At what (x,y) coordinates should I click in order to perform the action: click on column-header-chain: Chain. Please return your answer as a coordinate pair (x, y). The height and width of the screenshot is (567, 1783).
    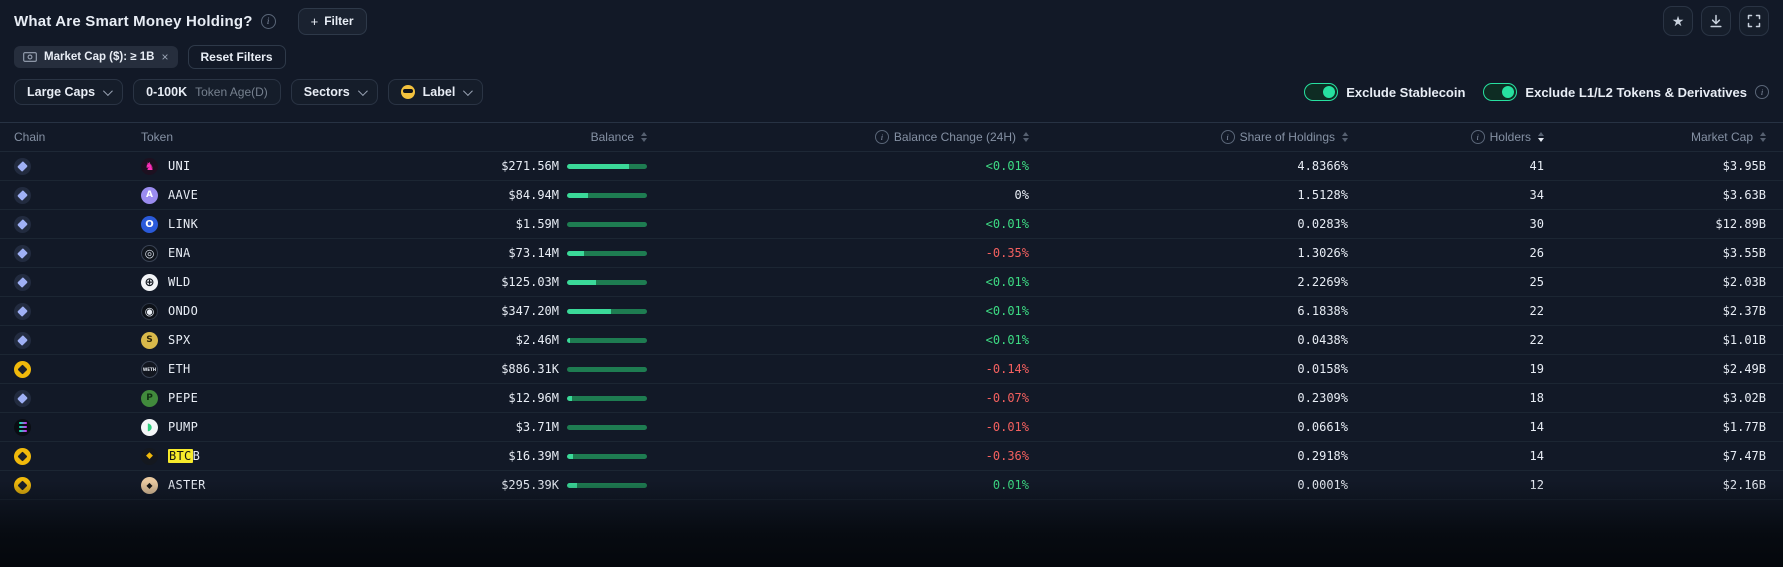
    Looking at the image, I should click on (65, 137).